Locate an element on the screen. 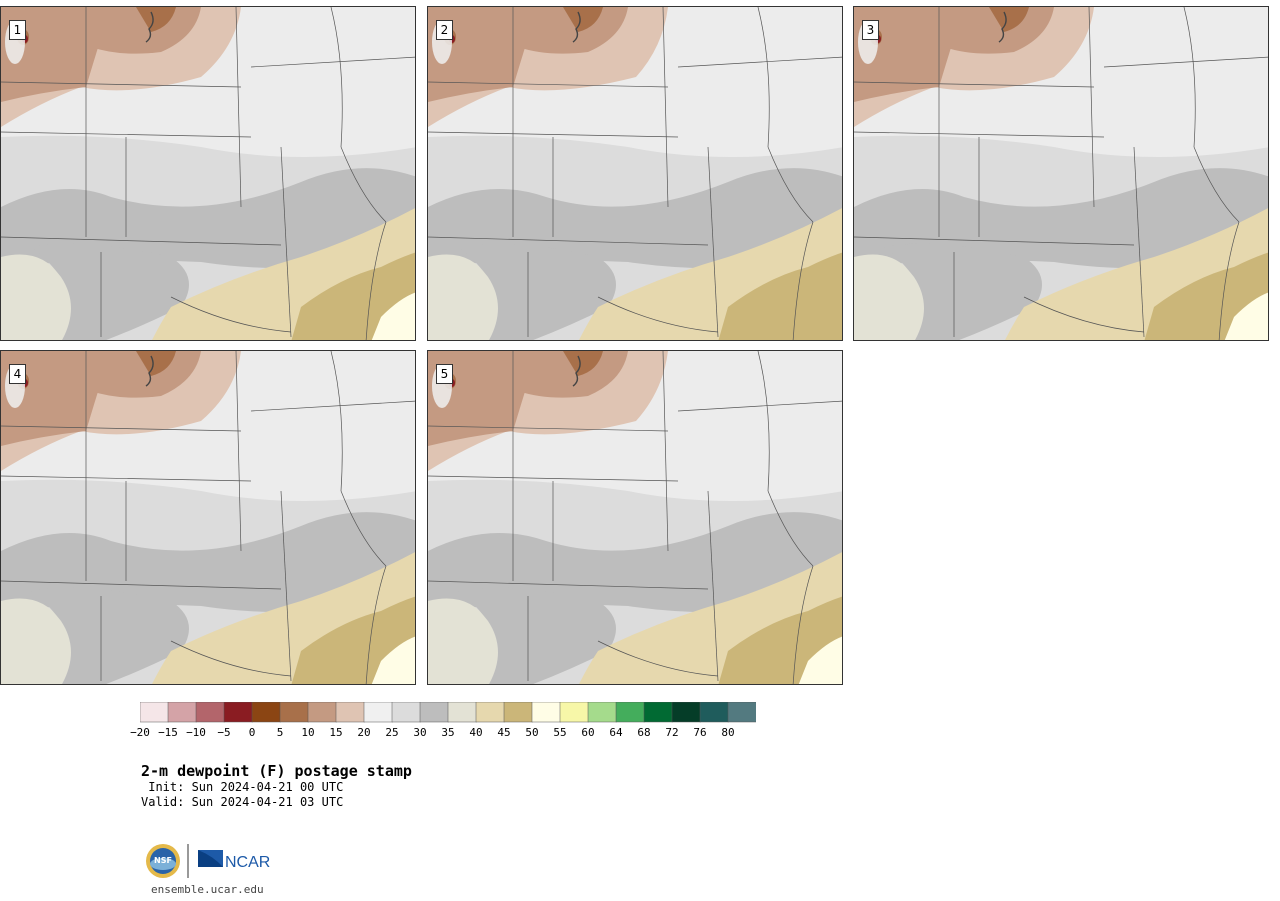 Image resolution: width=1280 pixels, height=901 pixels. colorbar-tick-label: 68 is located at coordinates (644, 732).